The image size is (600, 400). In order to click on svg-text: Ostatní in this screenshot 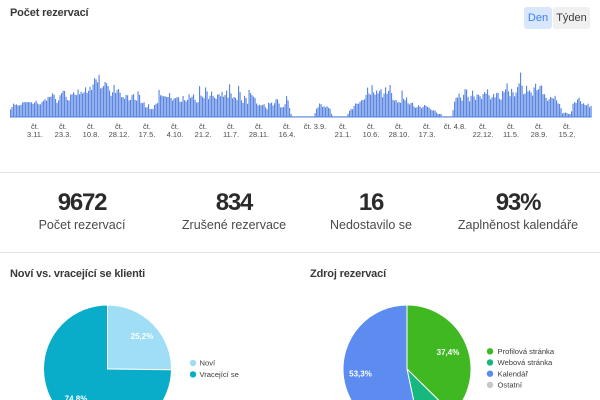, I will do `click(510, 385)`.